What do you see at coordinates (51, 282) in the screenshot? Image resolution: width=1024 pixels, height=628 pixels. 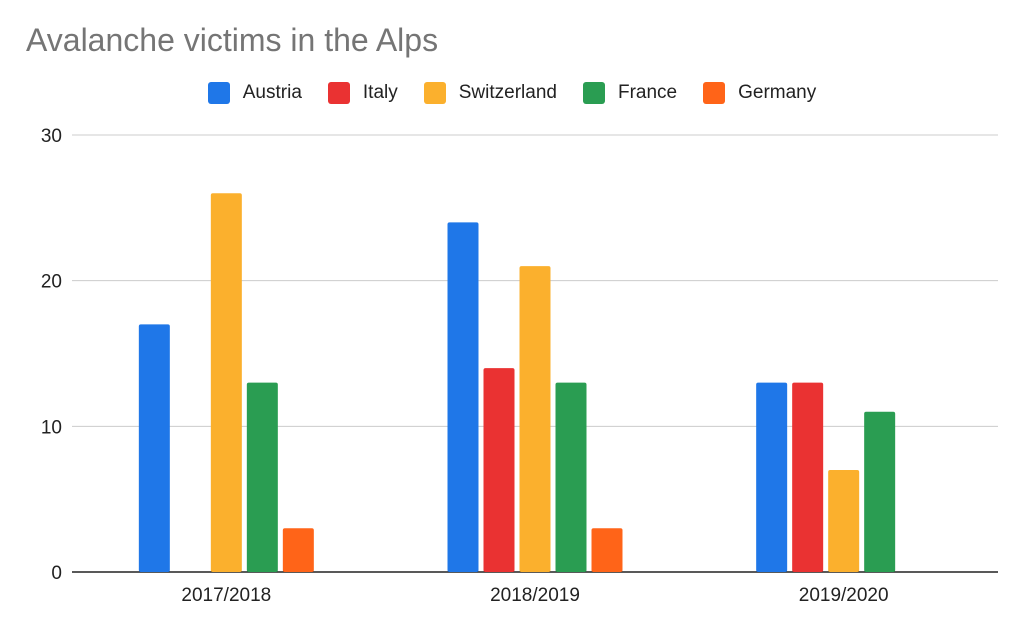 I see `y-tick-label-20: 20` at bounding box center [51, 282].